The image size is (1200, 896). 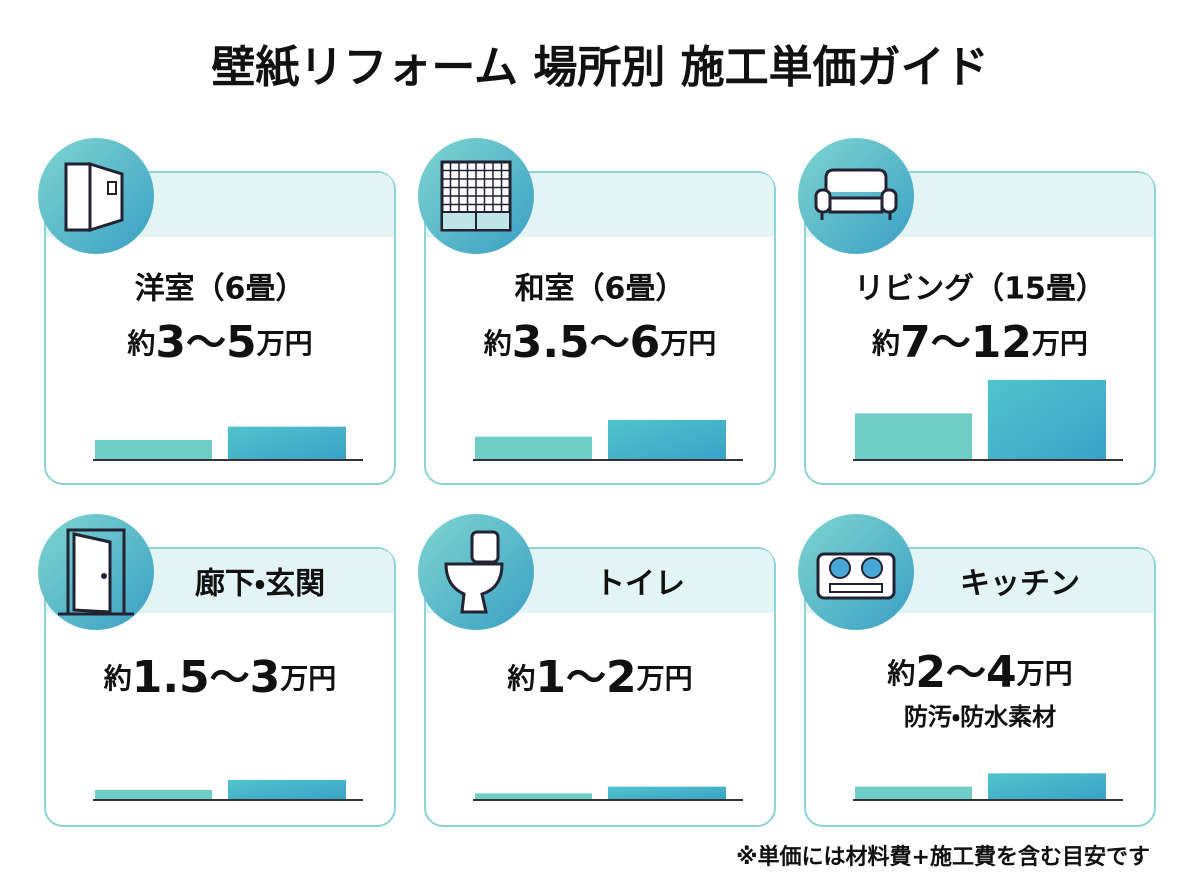 I want to click on price-low: 3, so click(x=170, y=342).